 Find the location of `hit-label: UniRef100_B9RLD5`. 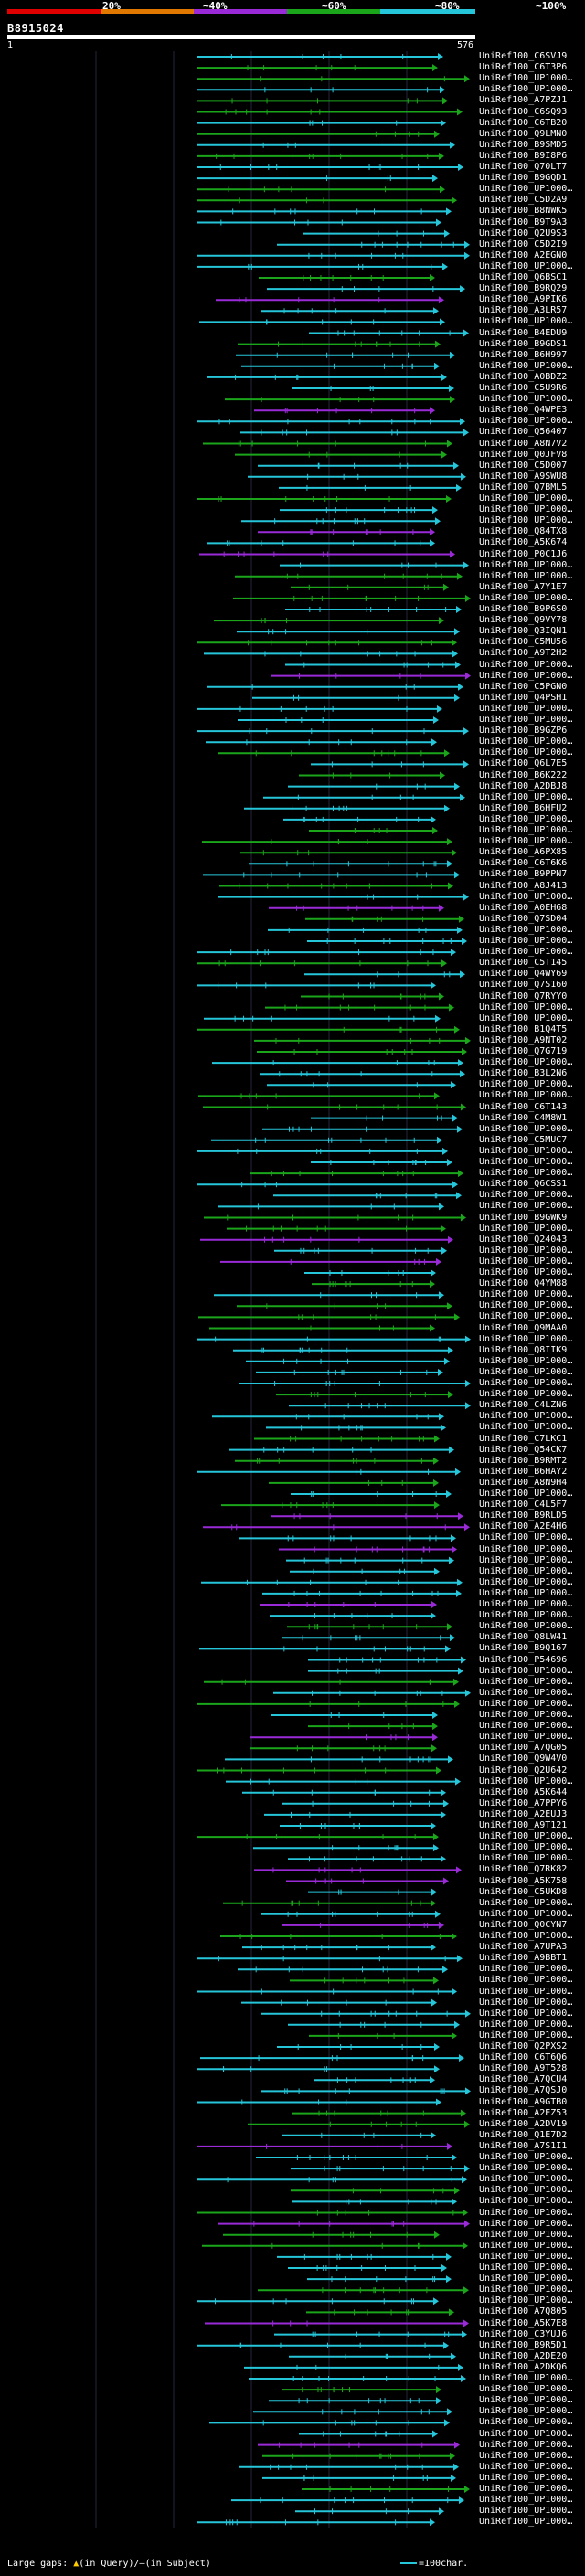

hit-label: UniRef100_B9RLD5 is located at coordinates (523, 1516).